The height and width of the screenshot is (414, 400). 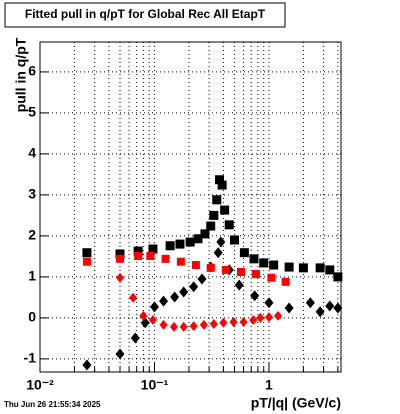 I want to click on y-tick-label: 0, so click(x=32, y=317).